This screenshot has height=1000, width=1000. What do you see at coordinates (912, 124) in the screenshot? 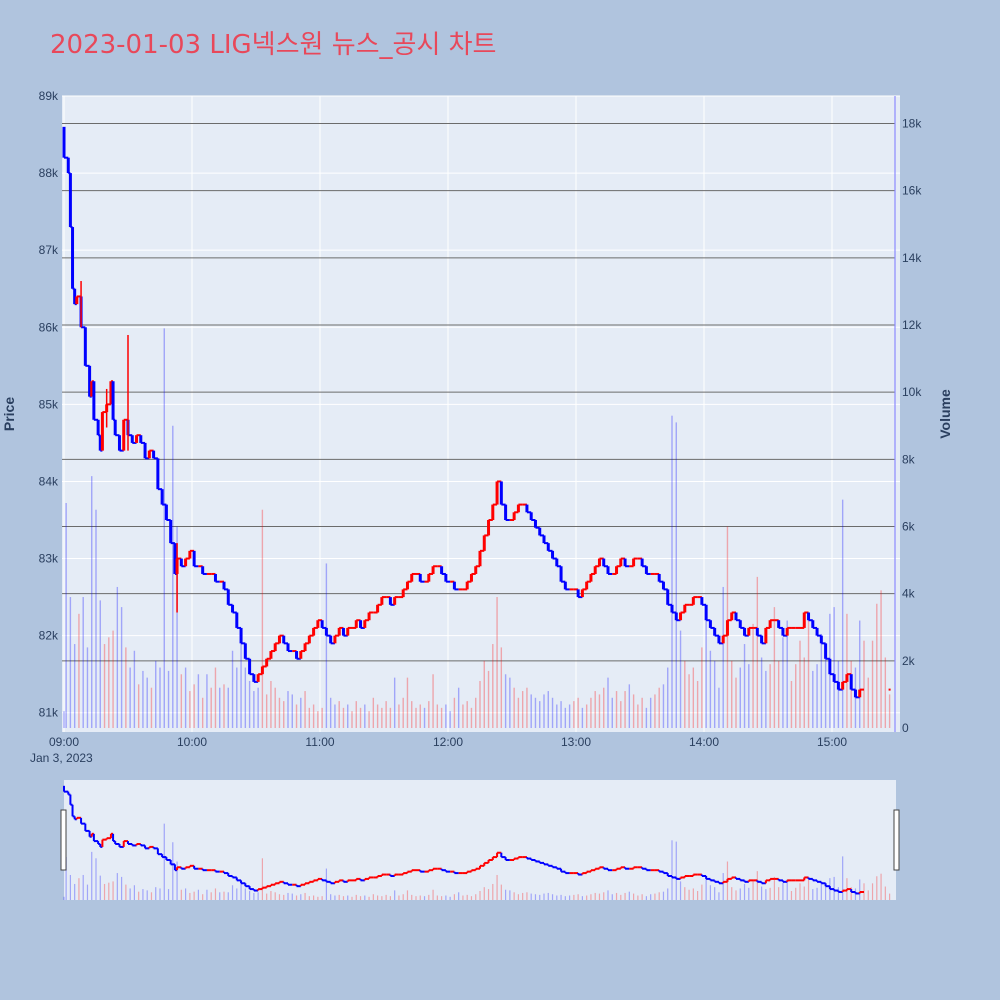
I see `volume-tick-label: 18k` at bounding box center [912, 124].